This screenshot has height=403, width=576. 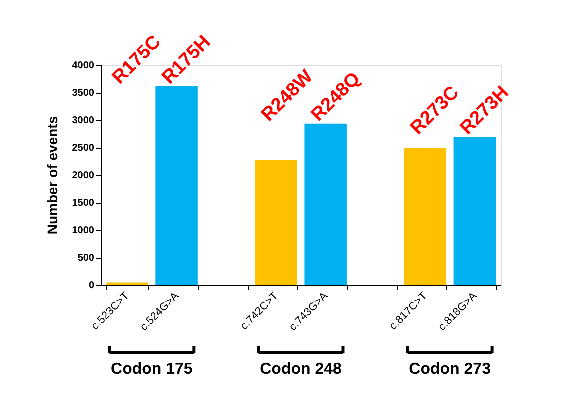 I want to click on y-tick-label: 0, so click(x=91, y=286).